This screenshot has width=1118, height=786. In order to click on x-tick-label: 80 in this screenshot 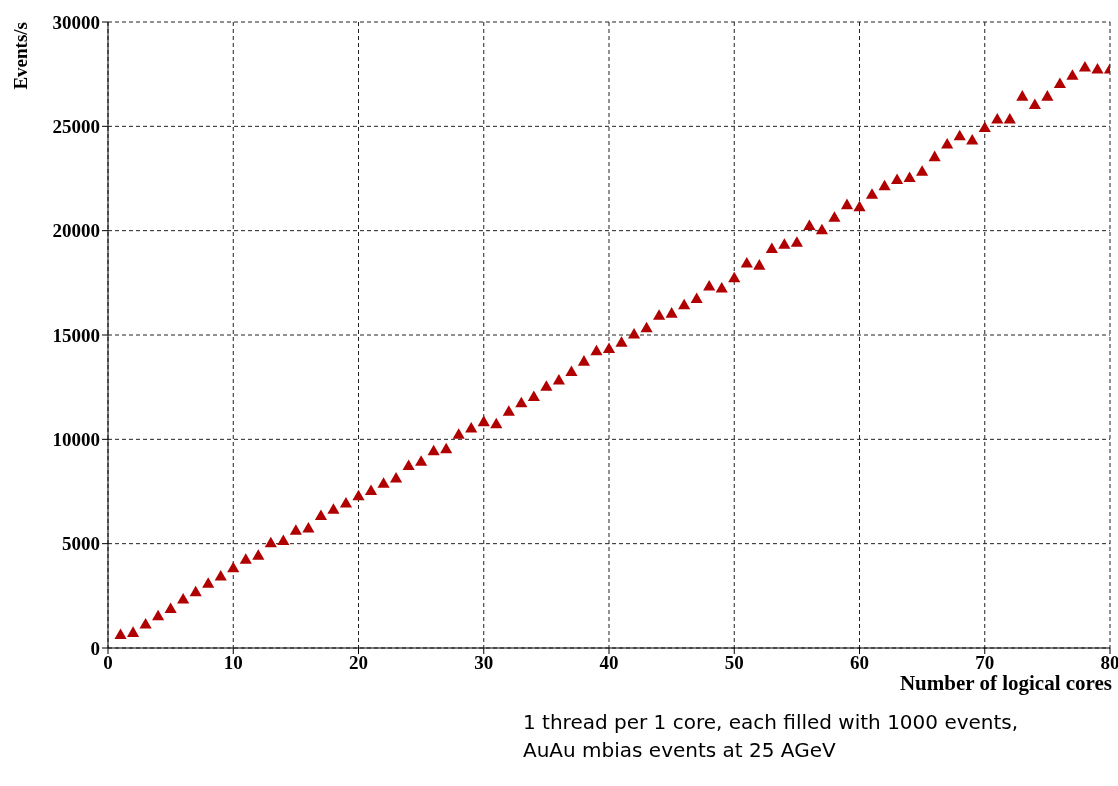, I will do `click(1109, 663)`.